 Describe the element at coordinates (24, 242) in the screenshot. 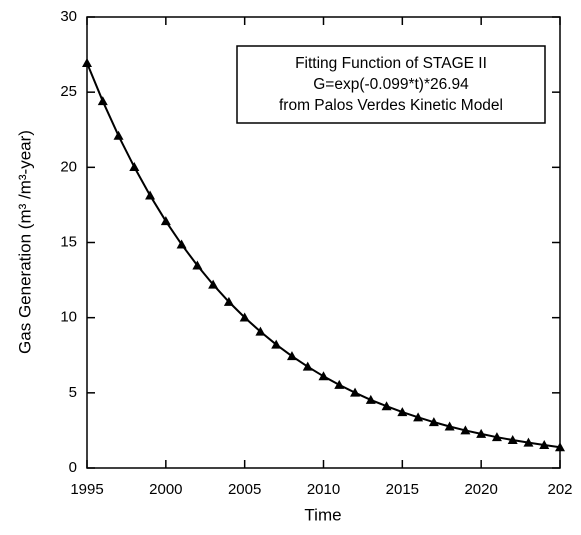

I see `y-axis-title: Gas Generation (m³ /m³-year)` at that location.